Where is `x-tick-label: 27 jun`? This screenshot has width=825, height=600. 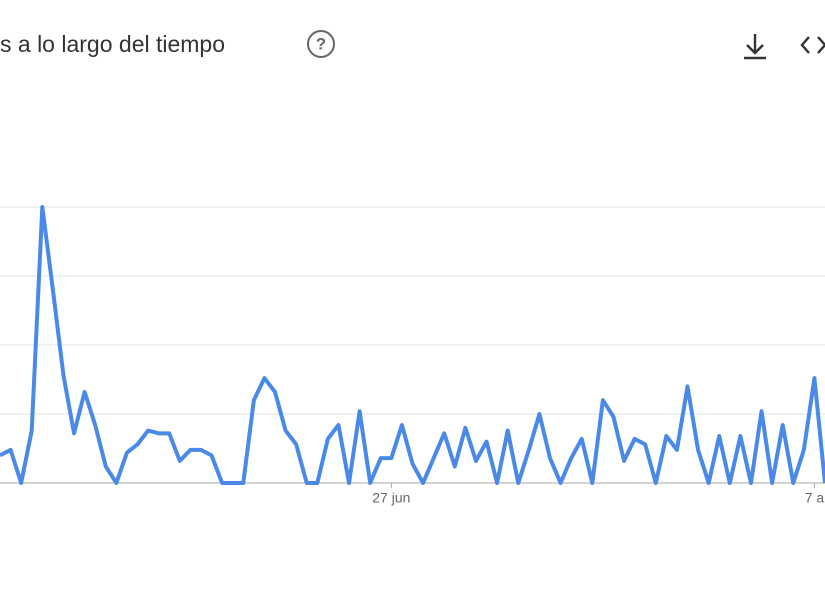
x-tick-label: 27 jun is located at coordinates (391, 498).